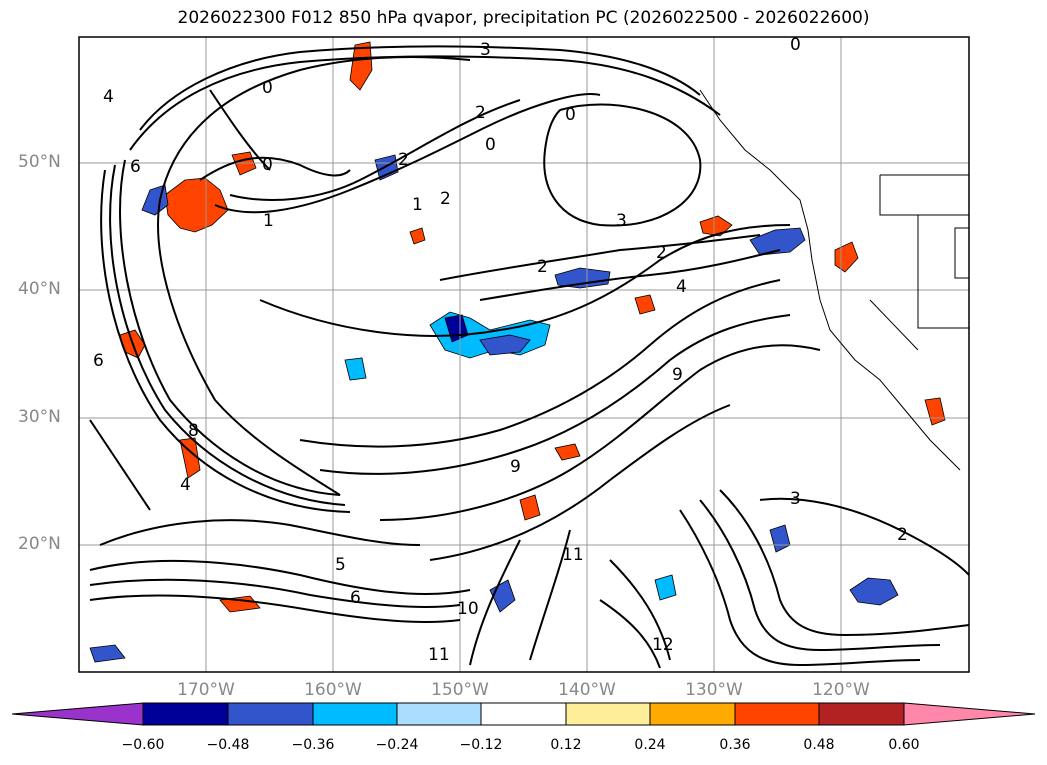  What do you see at coordinates (468, 609) in the screenshot?
I see `contour-label: 10` at bounding box center [468, 609].